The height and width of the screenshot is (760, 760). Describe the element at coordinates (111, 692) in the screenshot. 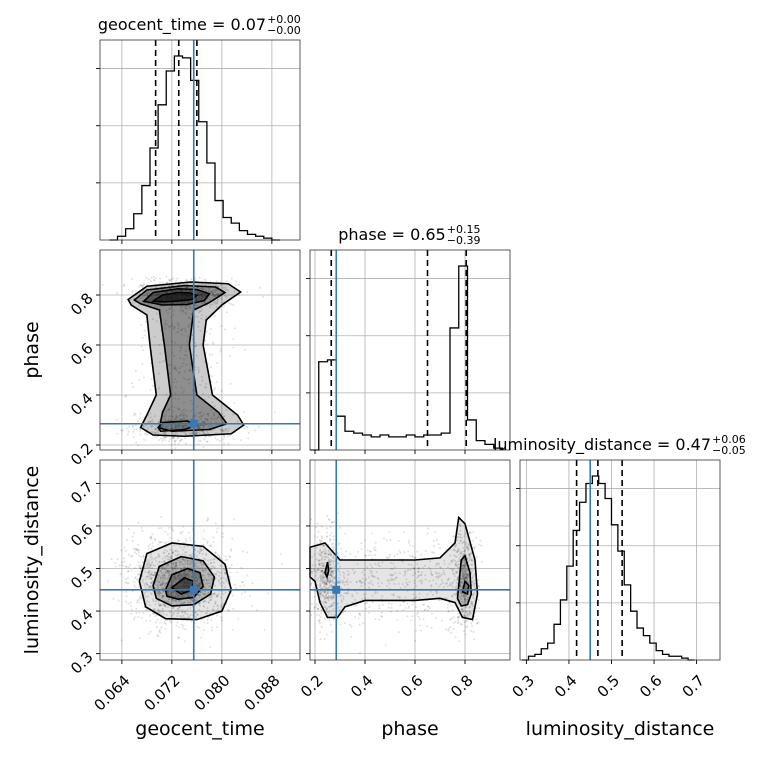

I see `x-tick-label: 0.064` at that location.